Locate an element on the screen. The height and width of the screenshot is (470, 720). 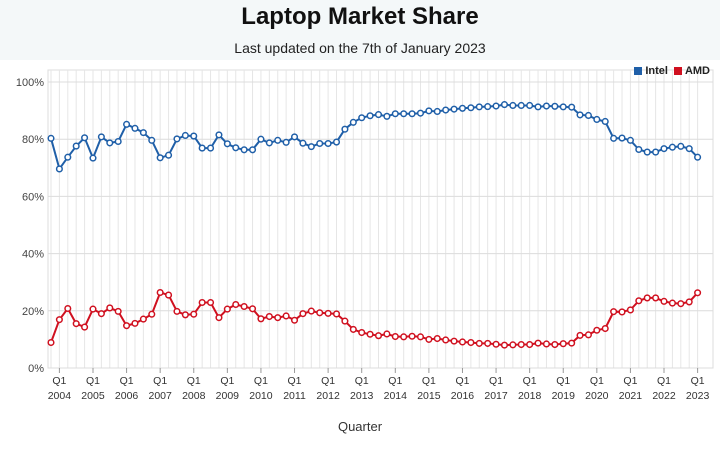
legend-label-intel: Intel is located at coordinates (656, 71).